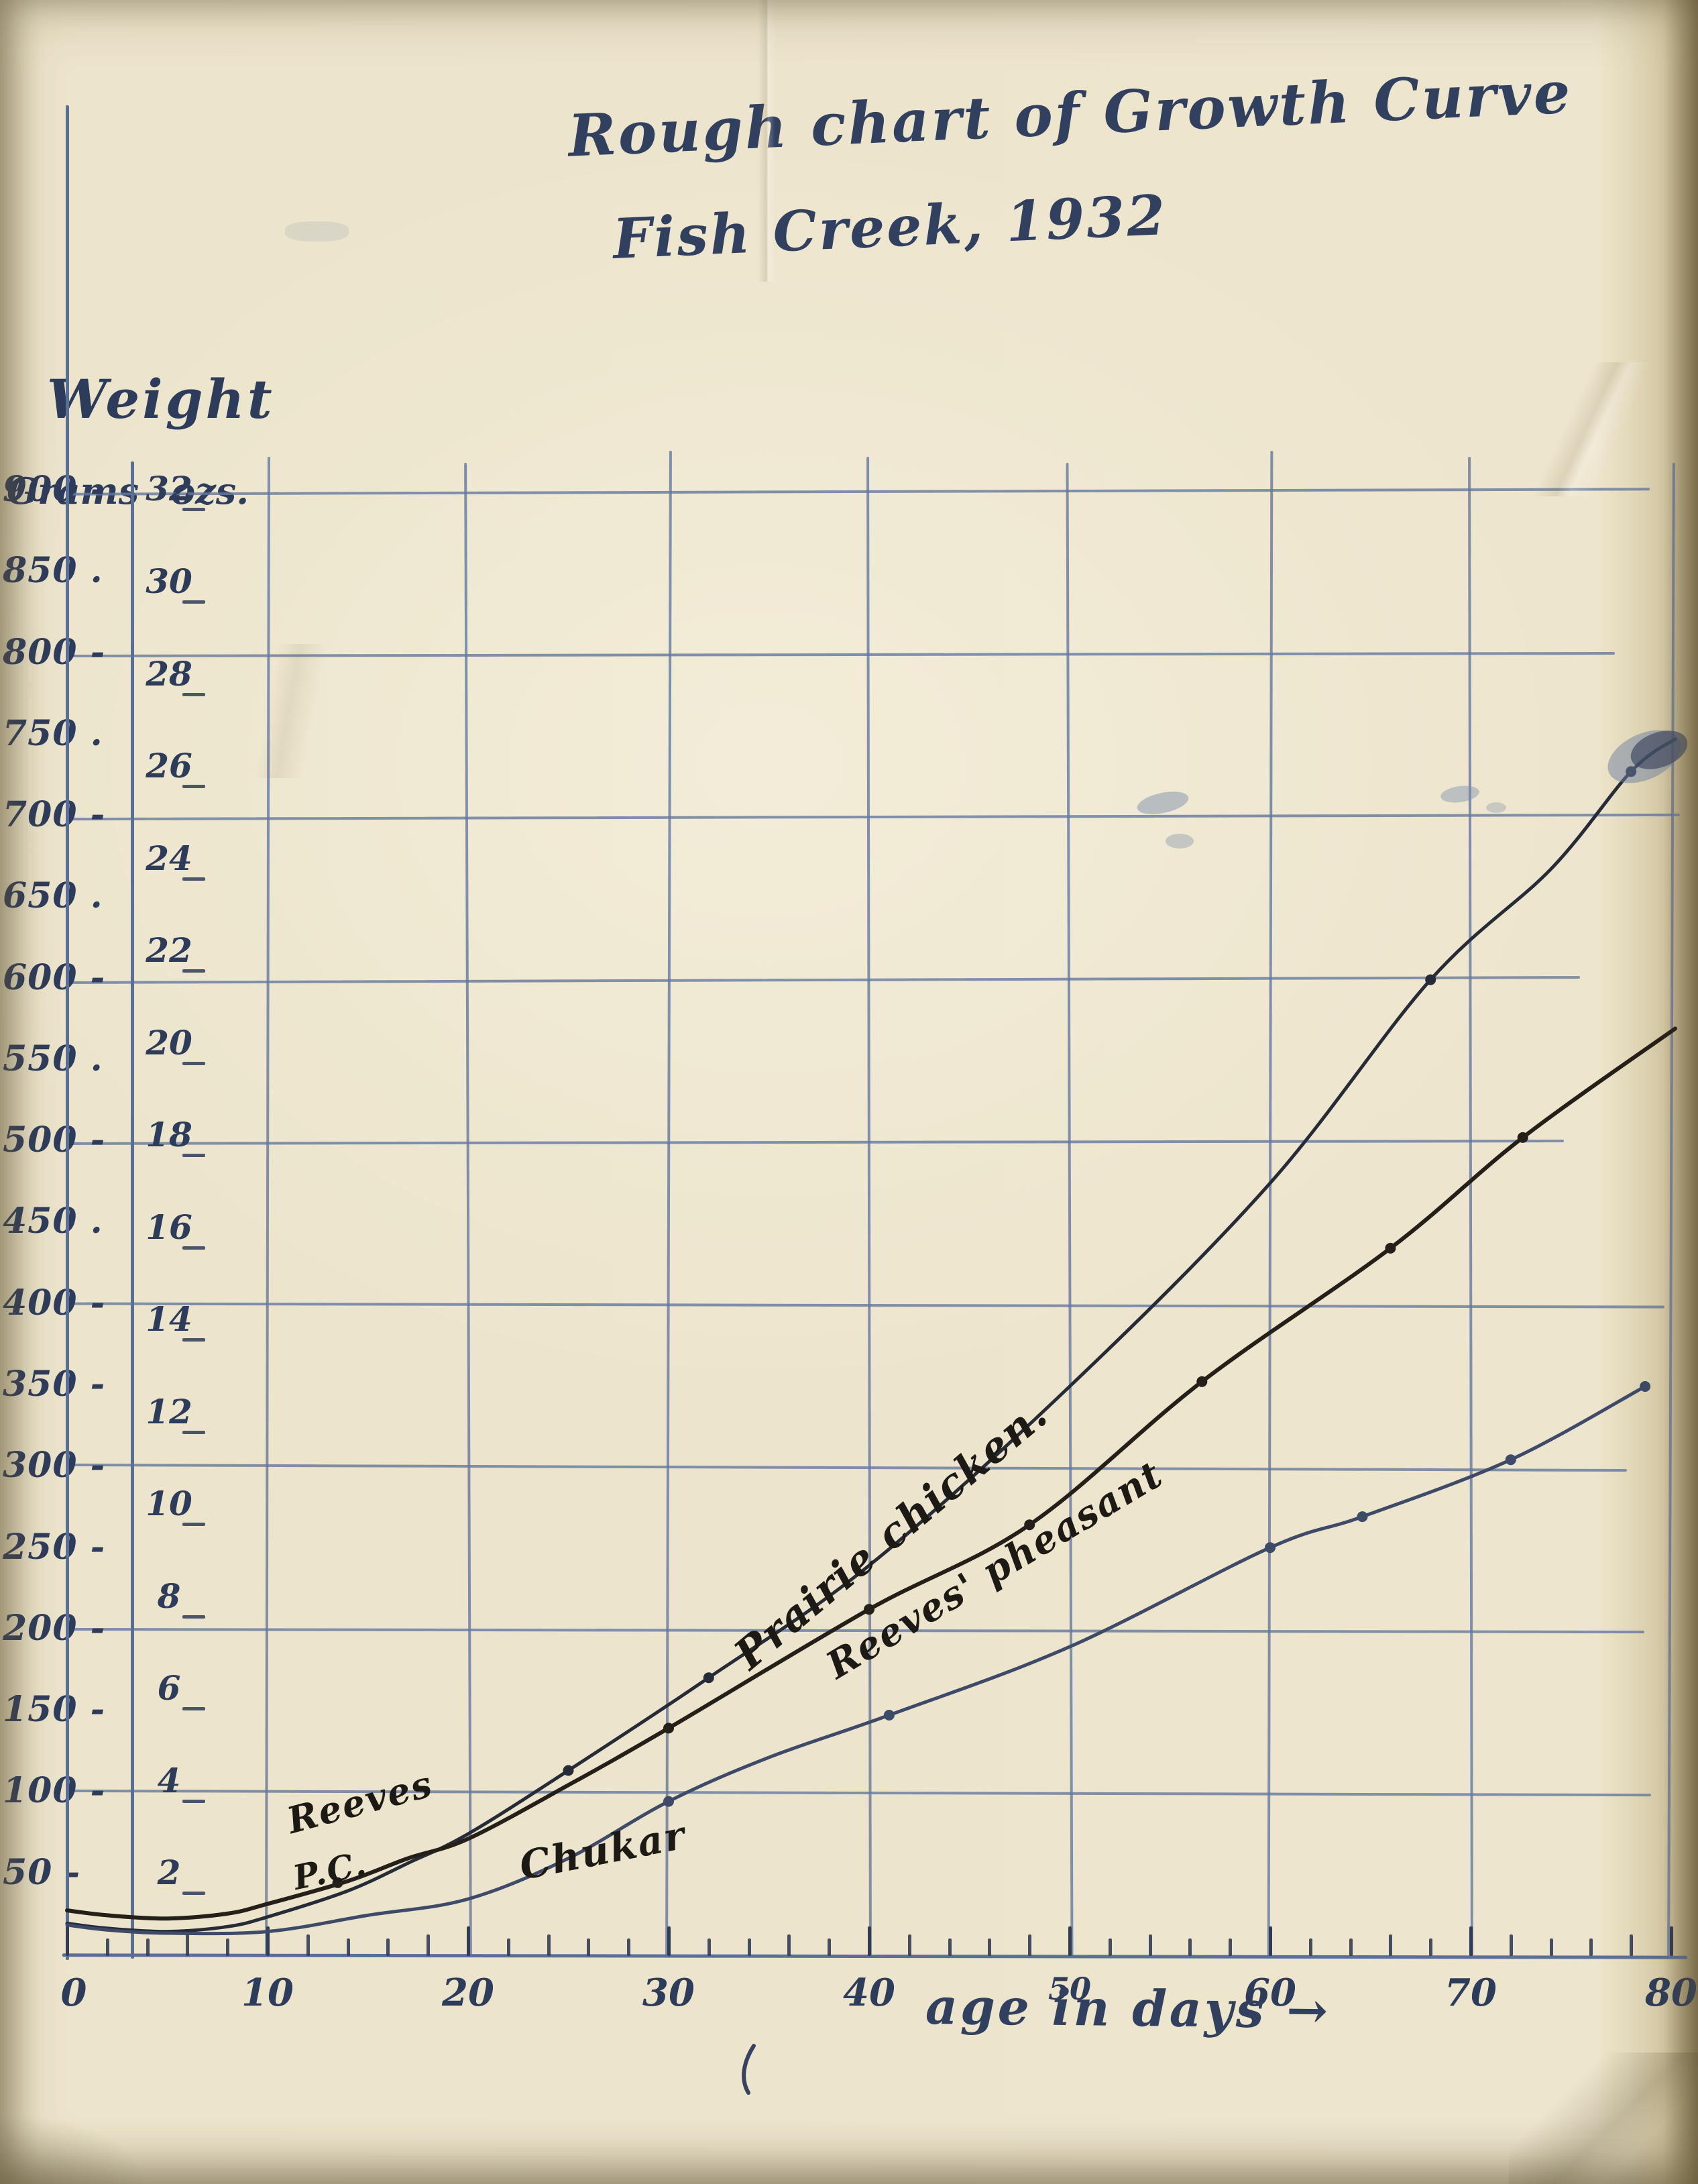  Describe the element at coordinates (54, 1384) in the screenshot. I see `gram-tick-label-350: 350 -` at that location.